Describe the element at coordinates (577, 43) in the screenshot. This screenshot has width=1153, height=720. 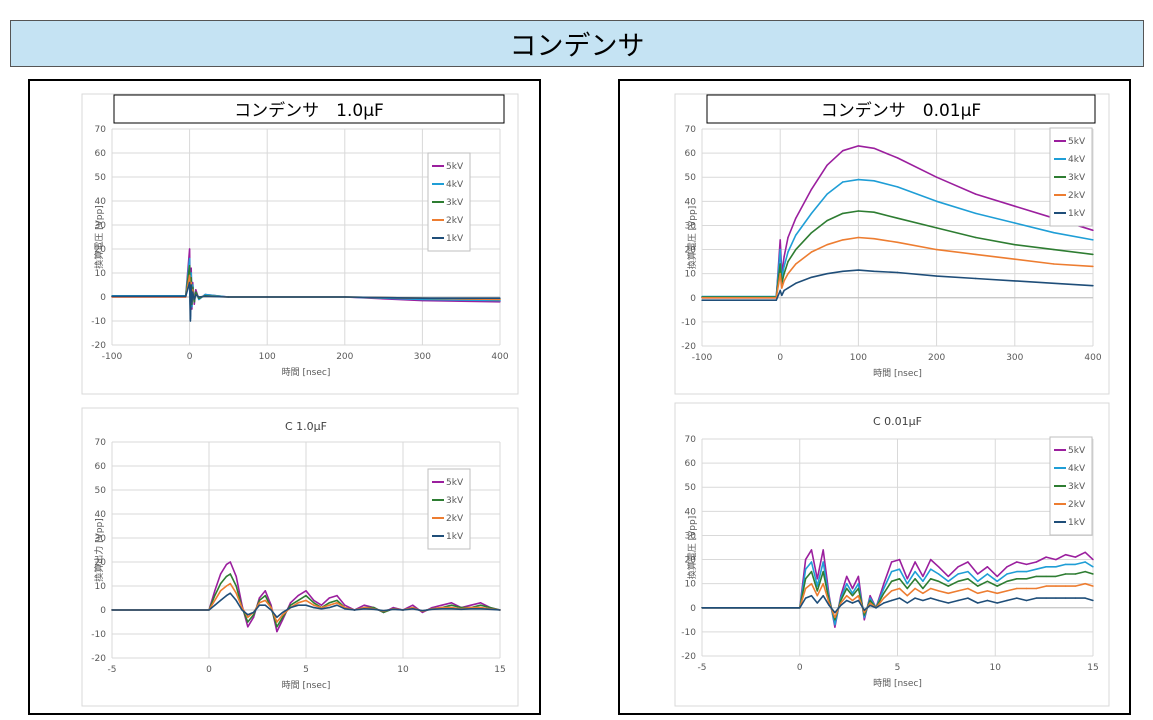
I see `page-title: コンデンサ` at that location.